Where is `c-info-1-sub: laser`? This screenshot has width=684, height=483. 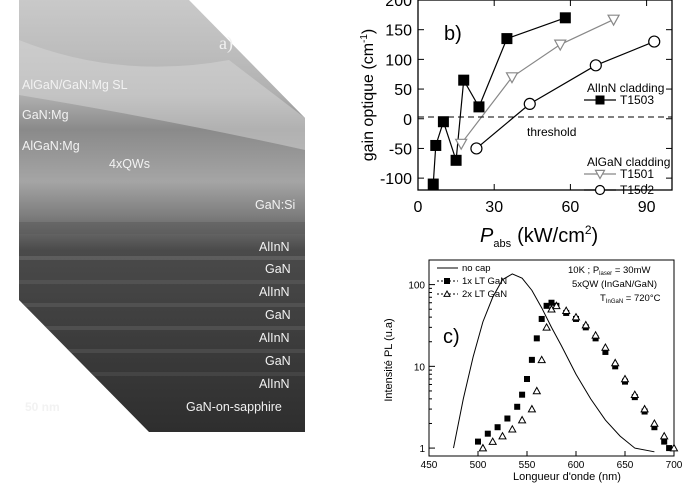
c-info-1-sub: laser is located at coordinates (605, 274).